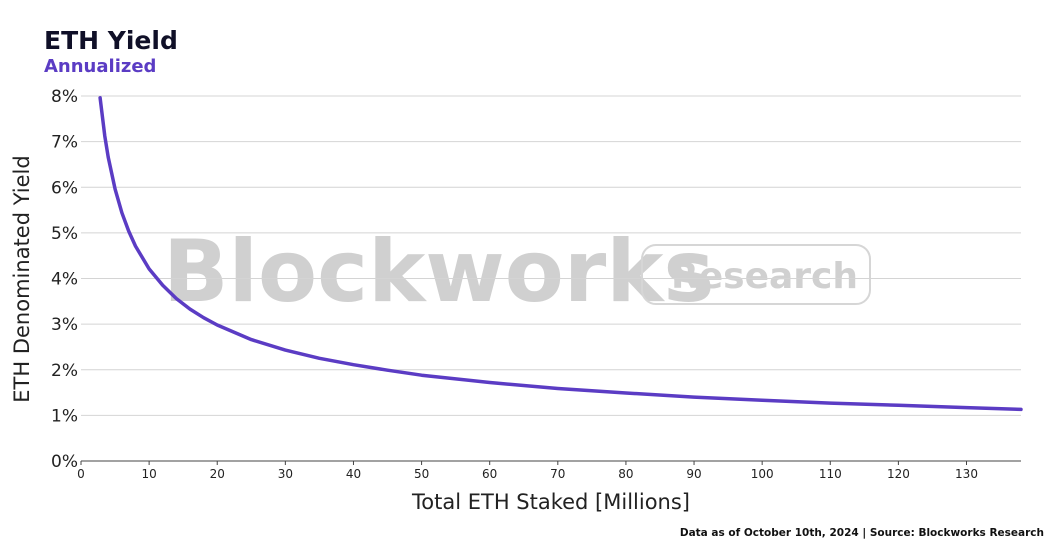  I want to click on x-tick-label: 60, so click(489, 474).